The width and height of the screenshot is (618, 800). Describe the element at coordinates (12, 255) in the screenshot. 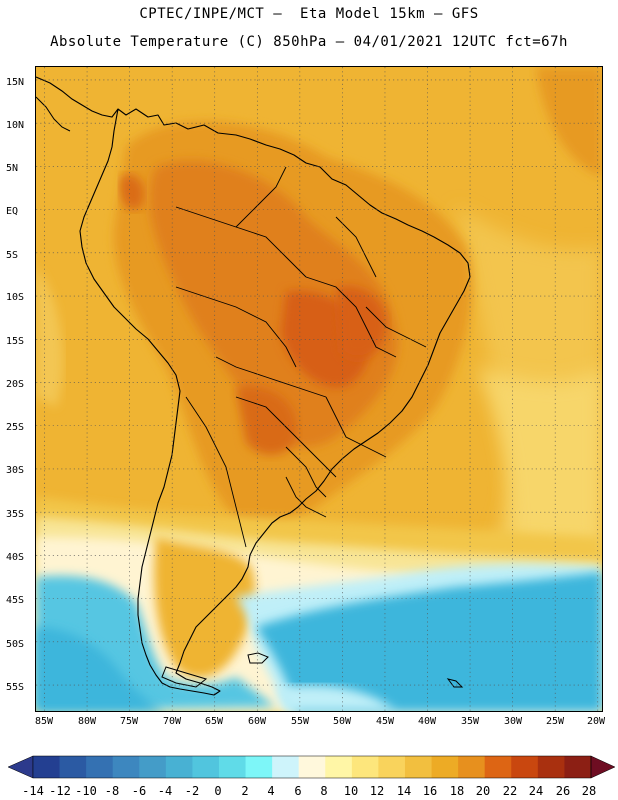

I see `lat-label-5s: 5S` at that location.